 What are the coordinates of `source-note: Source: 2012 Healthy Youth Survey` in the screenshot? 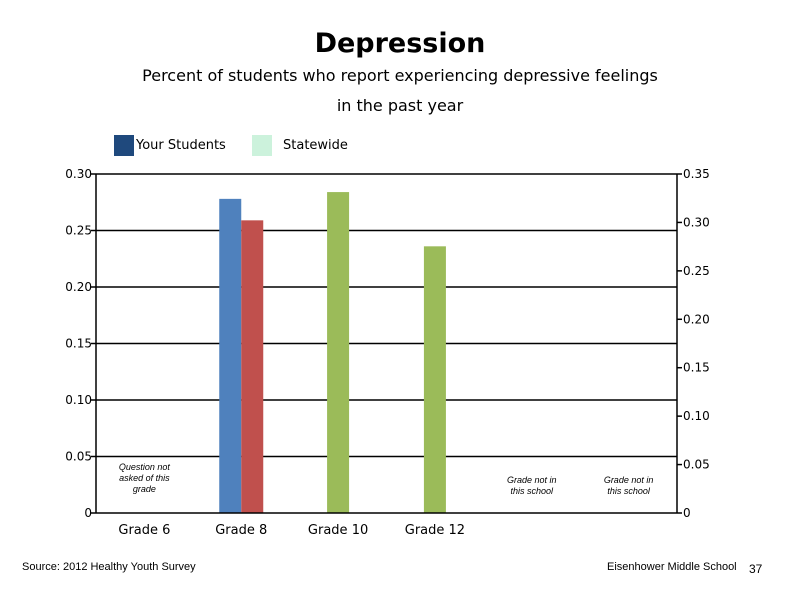 It's located at (109, 567).